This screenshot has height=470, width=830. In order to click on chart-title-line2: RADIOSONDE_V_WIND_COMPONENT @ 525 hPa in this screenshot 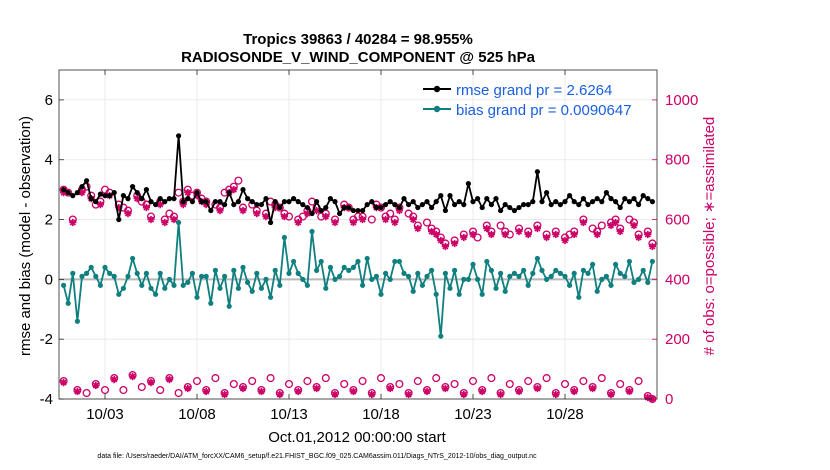, I will do `click(358, 57)`.